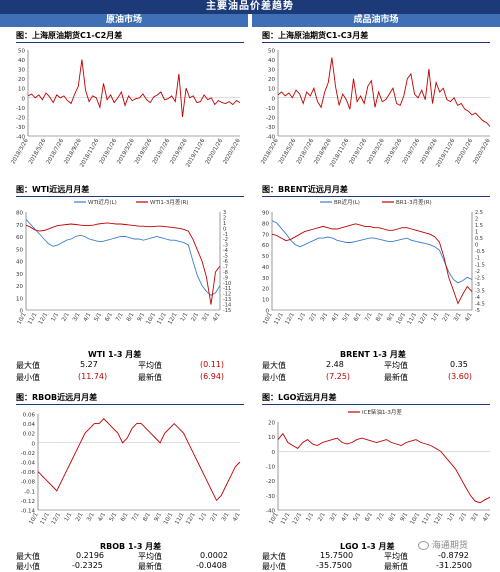 This screenshot has width=500, height=572. I want to click on y-tick-label: -0.12, so click(28, 502).